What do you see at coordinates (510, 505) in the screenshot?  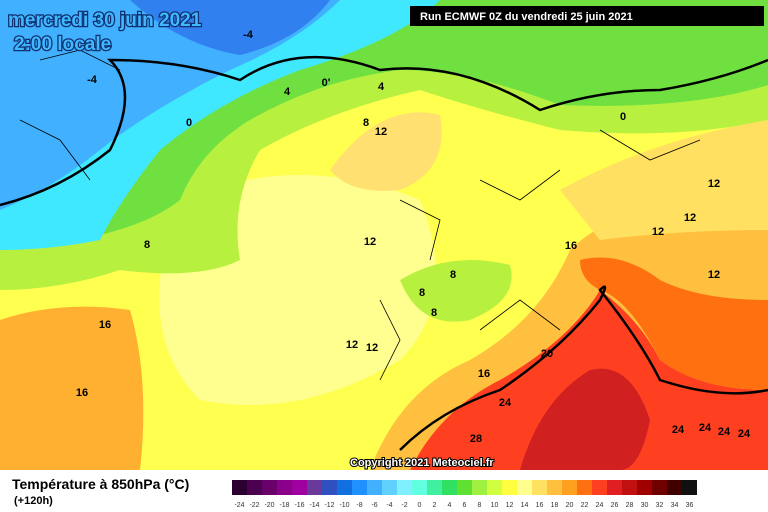 I see `scale-label: 12` at bounding box center [510, 505].